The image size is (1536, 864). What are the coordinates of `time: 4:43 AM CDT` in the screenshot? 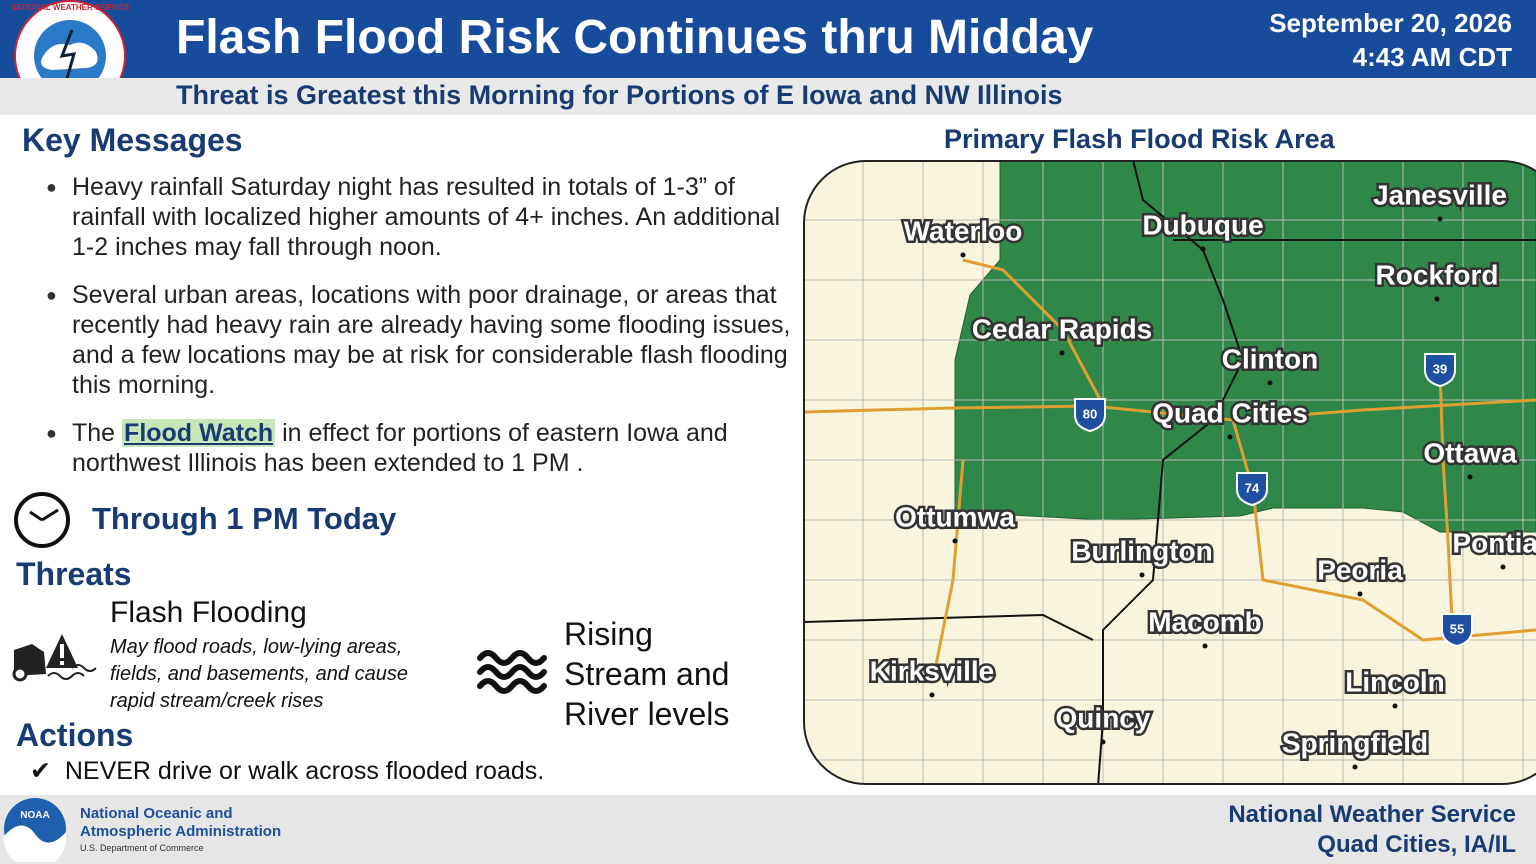 It's located at (1432, 57).